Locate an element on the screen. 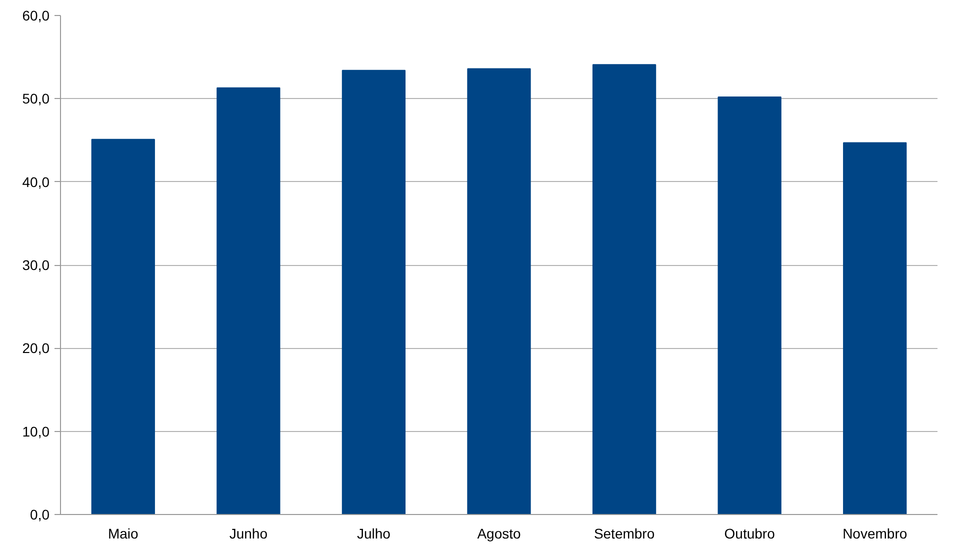  x-tick-label: Novembro is located at coordinates (875, 534).